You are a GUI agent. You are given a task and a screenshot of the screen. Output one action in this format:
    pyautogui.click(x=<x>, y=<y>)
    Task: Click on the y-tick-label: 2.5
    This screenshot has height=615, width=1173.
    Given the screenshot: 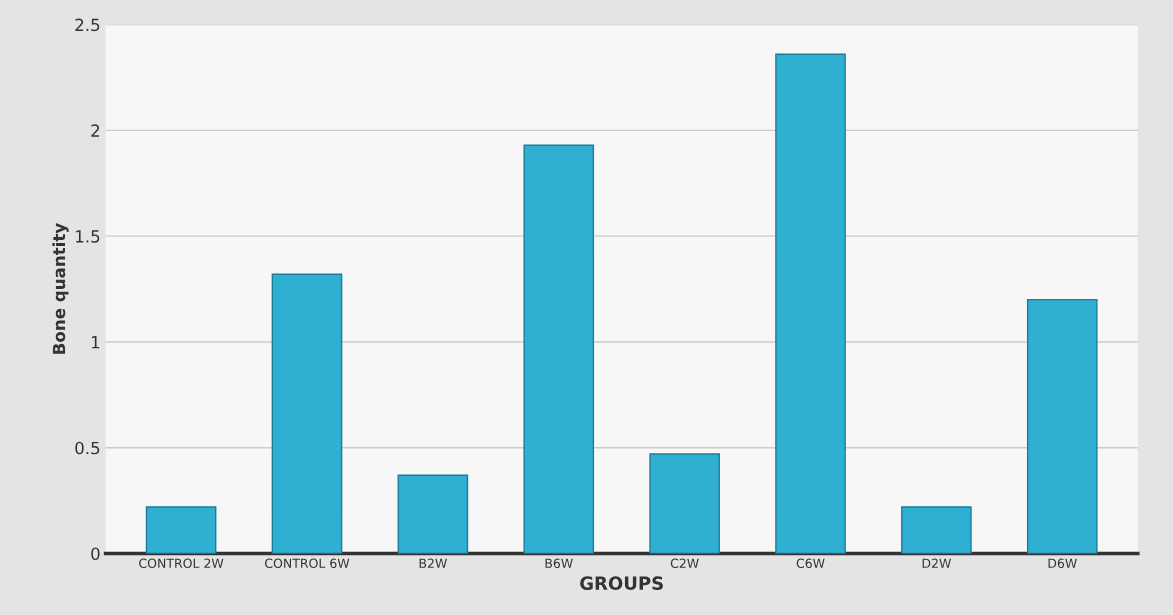 What is the action you would take?
    pyautogui.click(x=87, y=25)
    